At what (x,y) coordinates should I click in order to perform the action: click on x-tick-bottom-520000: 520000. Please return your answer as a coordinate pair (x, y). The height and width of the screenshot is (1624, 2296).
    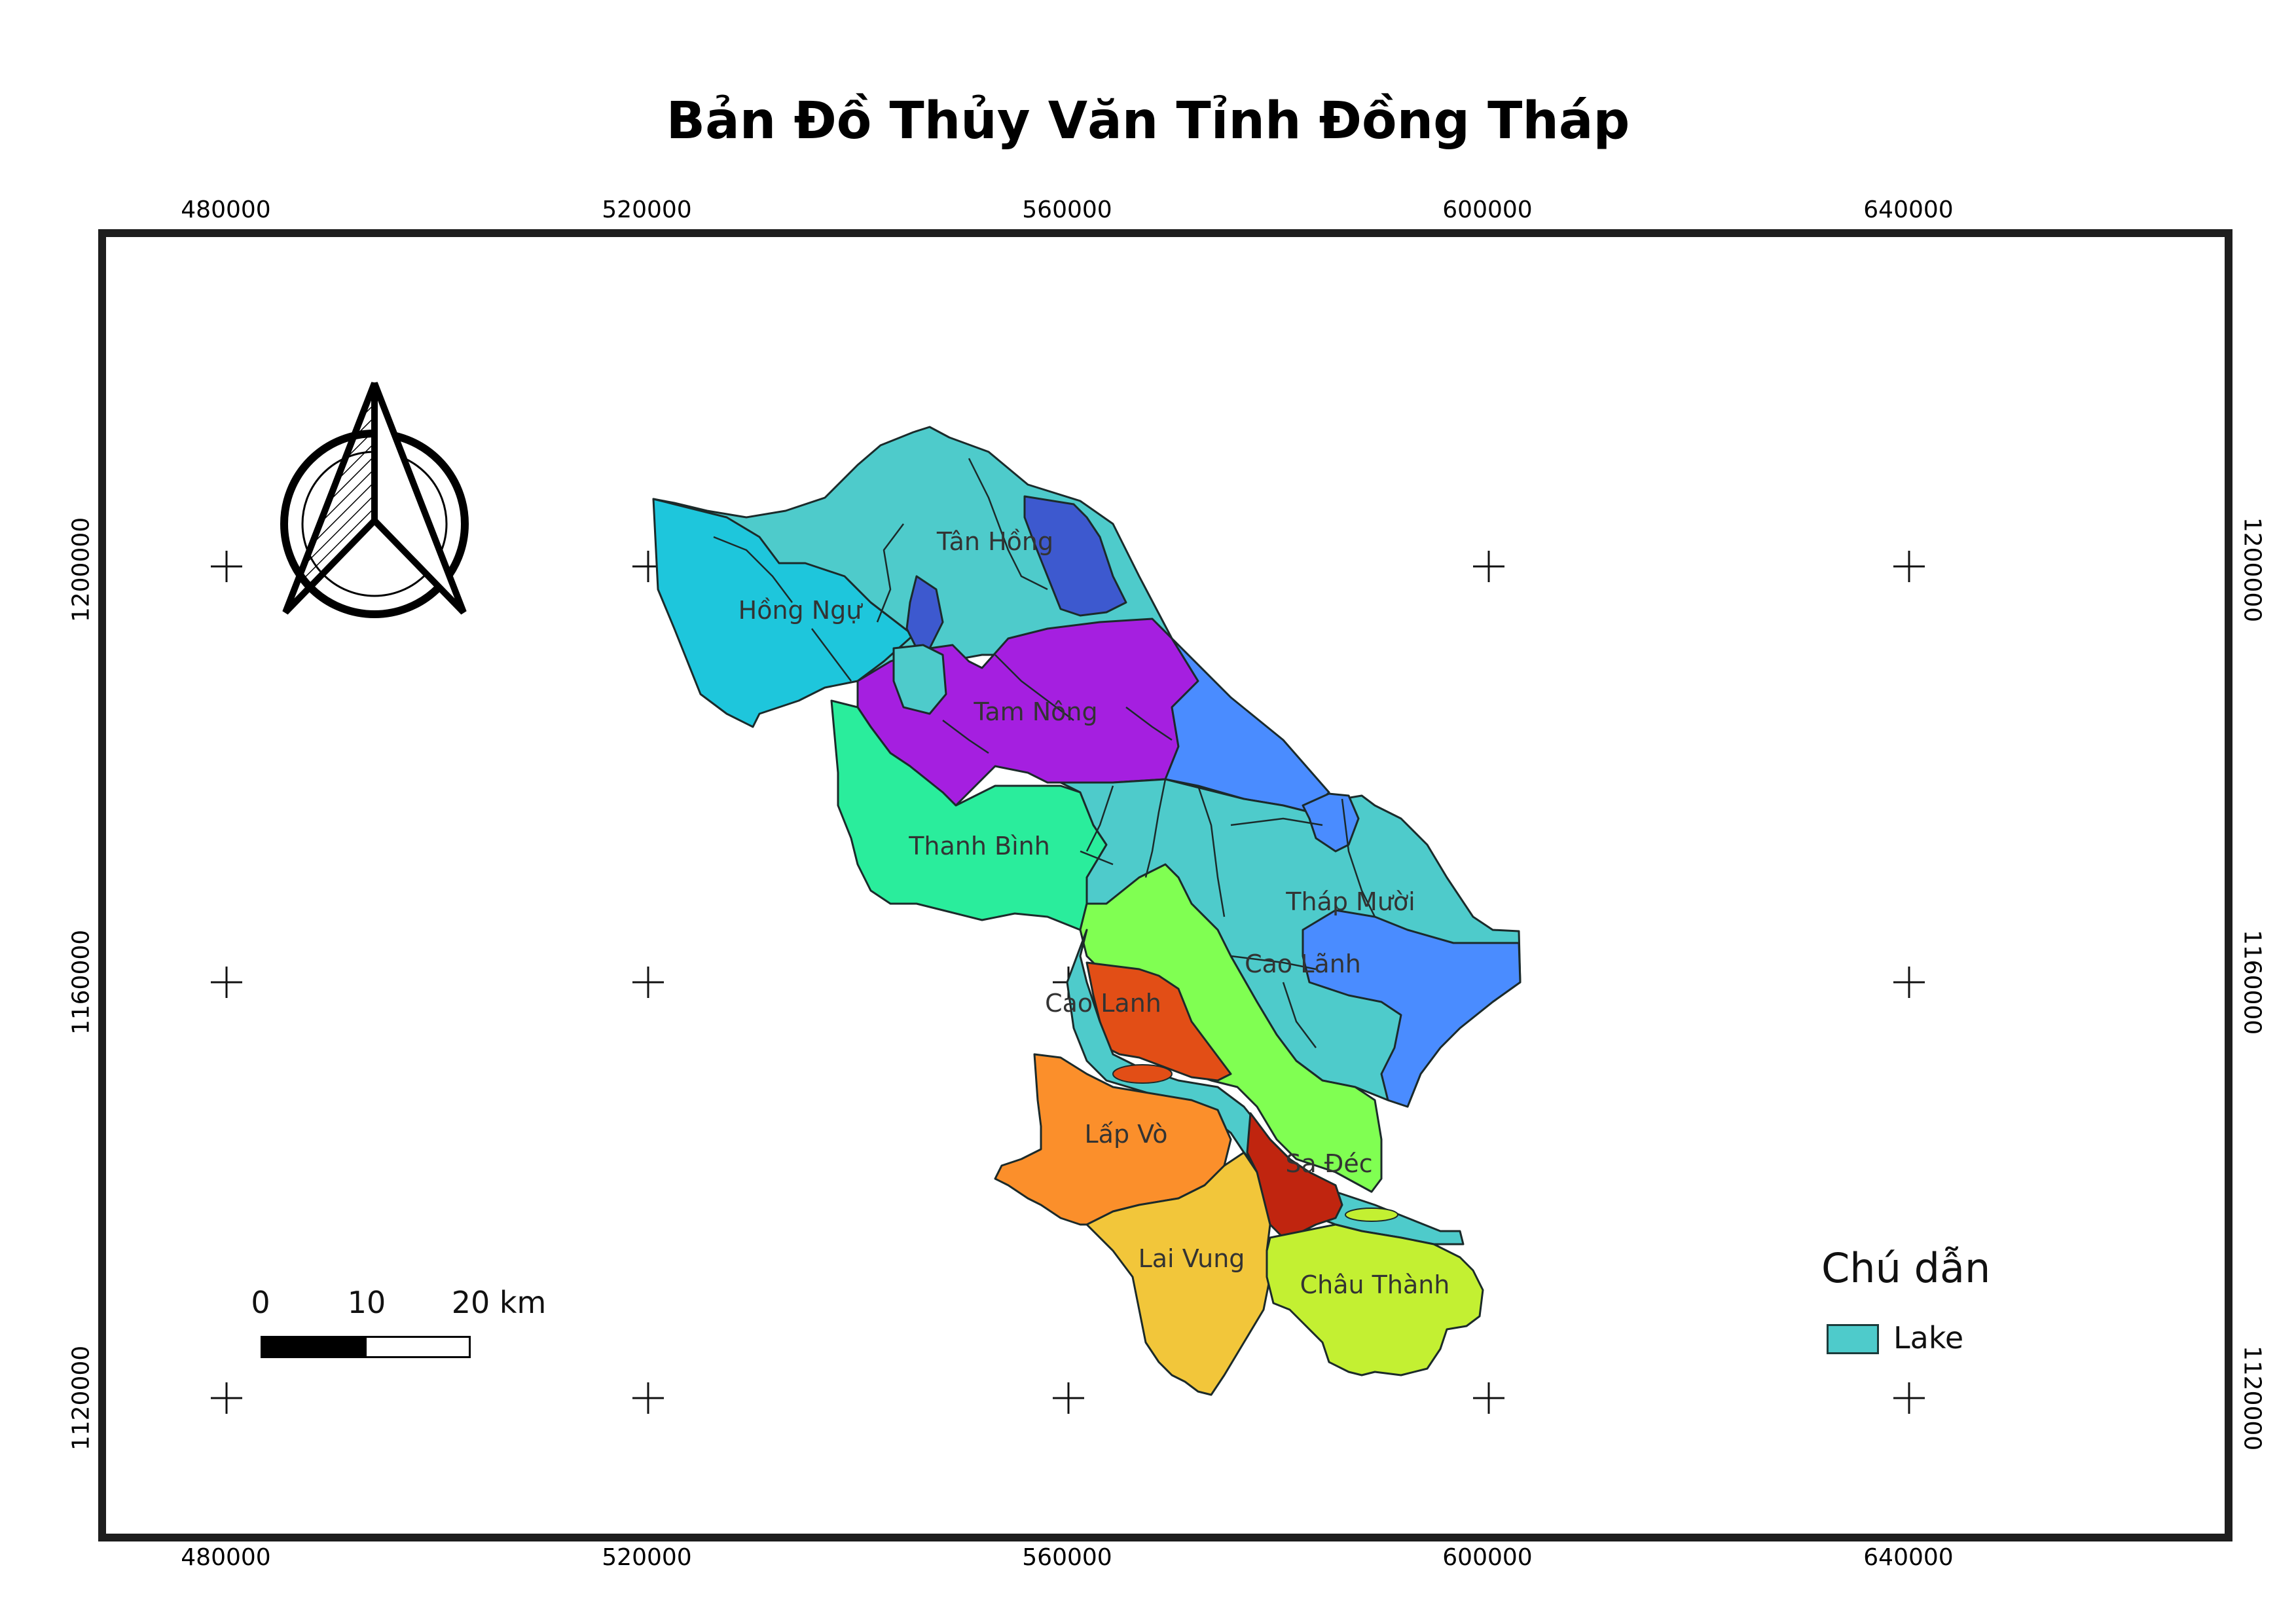
    Looking at the image, I should click on (647, 1557).